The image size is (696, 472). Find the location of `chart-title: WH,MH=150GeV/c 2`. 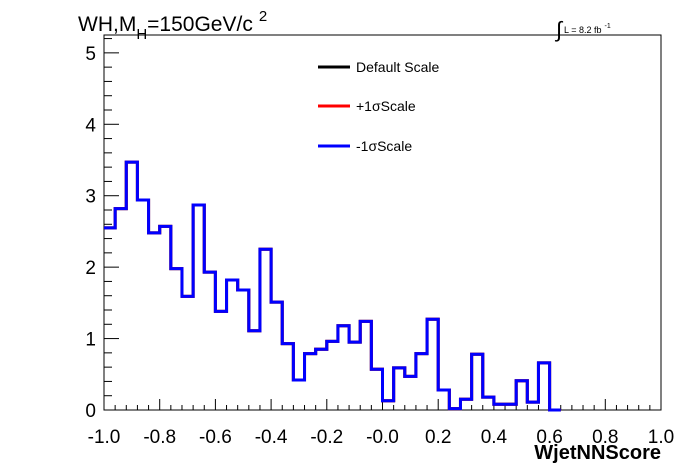

chart-title: WH,MH=150GeV/c 2 is located at coordinates (172, 25).